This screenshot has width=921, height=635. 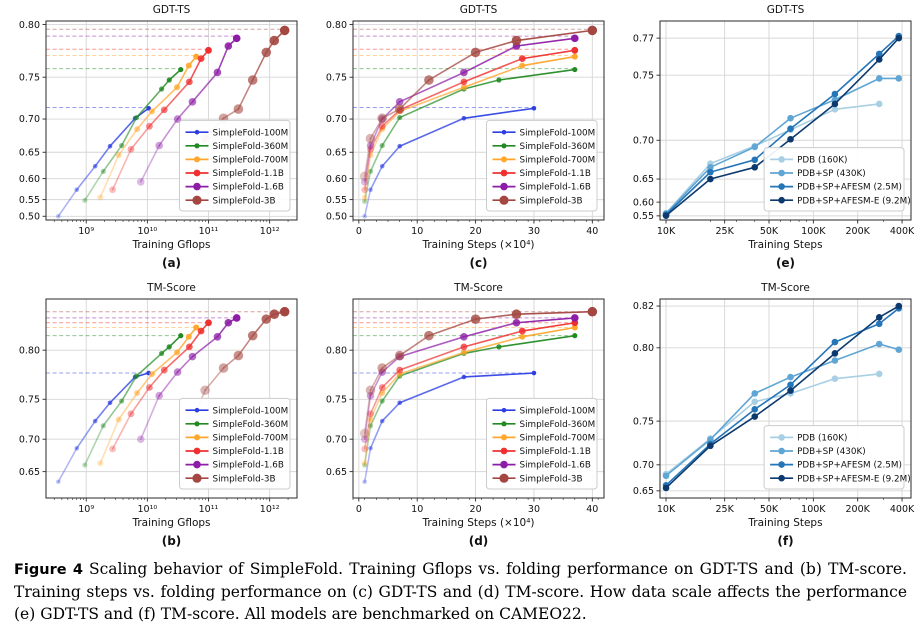 I want to click on axis-ticks: 0 10 20 30 40 0.50 0.55 0.60 0.65 0.70 0.75 0.80, so click(x=462, y=128).